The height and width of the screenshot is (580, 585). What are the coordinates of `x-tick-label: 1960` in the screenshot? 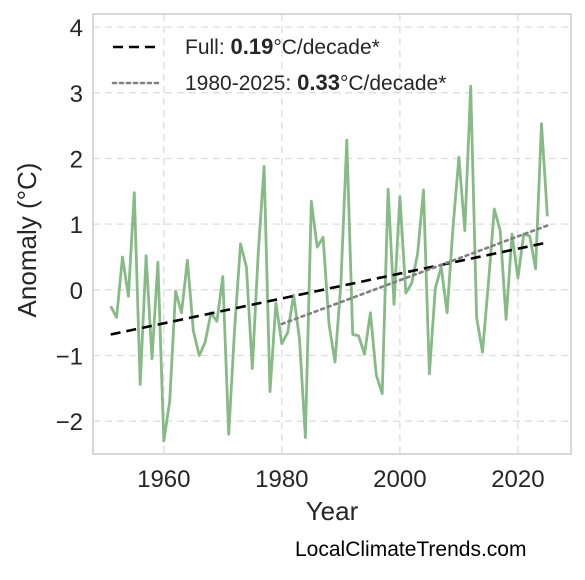 It's located at (163, 479).